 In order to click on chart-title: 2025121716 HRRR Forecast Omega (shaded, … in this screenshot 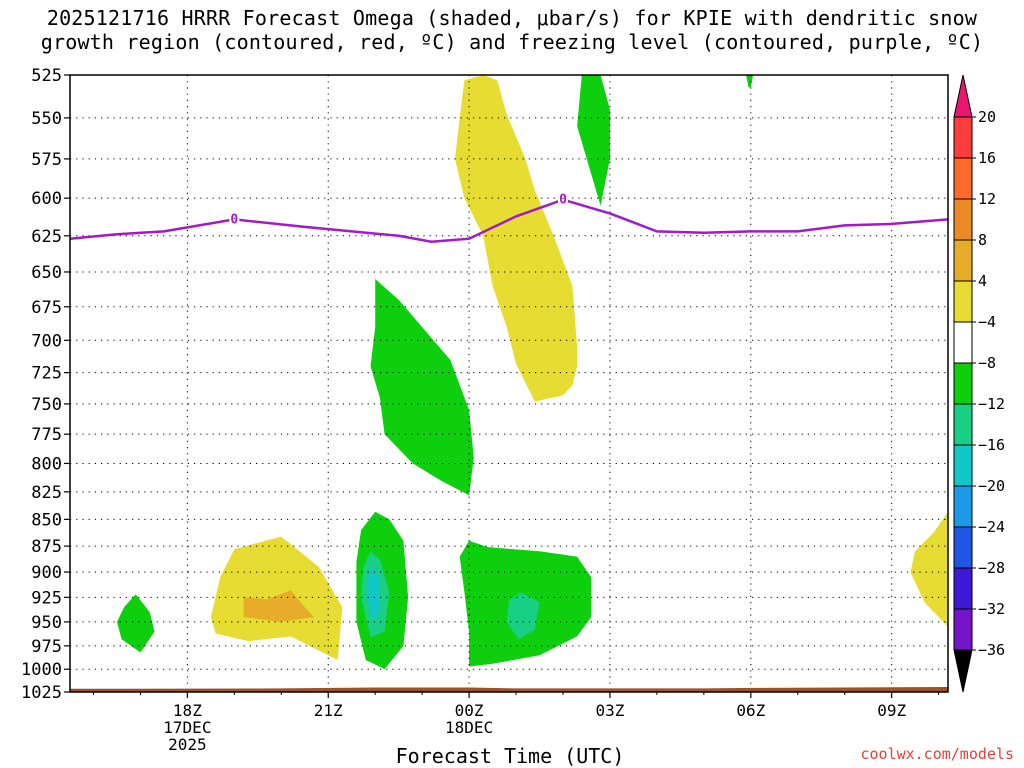, I will do `click(512, 30)`.